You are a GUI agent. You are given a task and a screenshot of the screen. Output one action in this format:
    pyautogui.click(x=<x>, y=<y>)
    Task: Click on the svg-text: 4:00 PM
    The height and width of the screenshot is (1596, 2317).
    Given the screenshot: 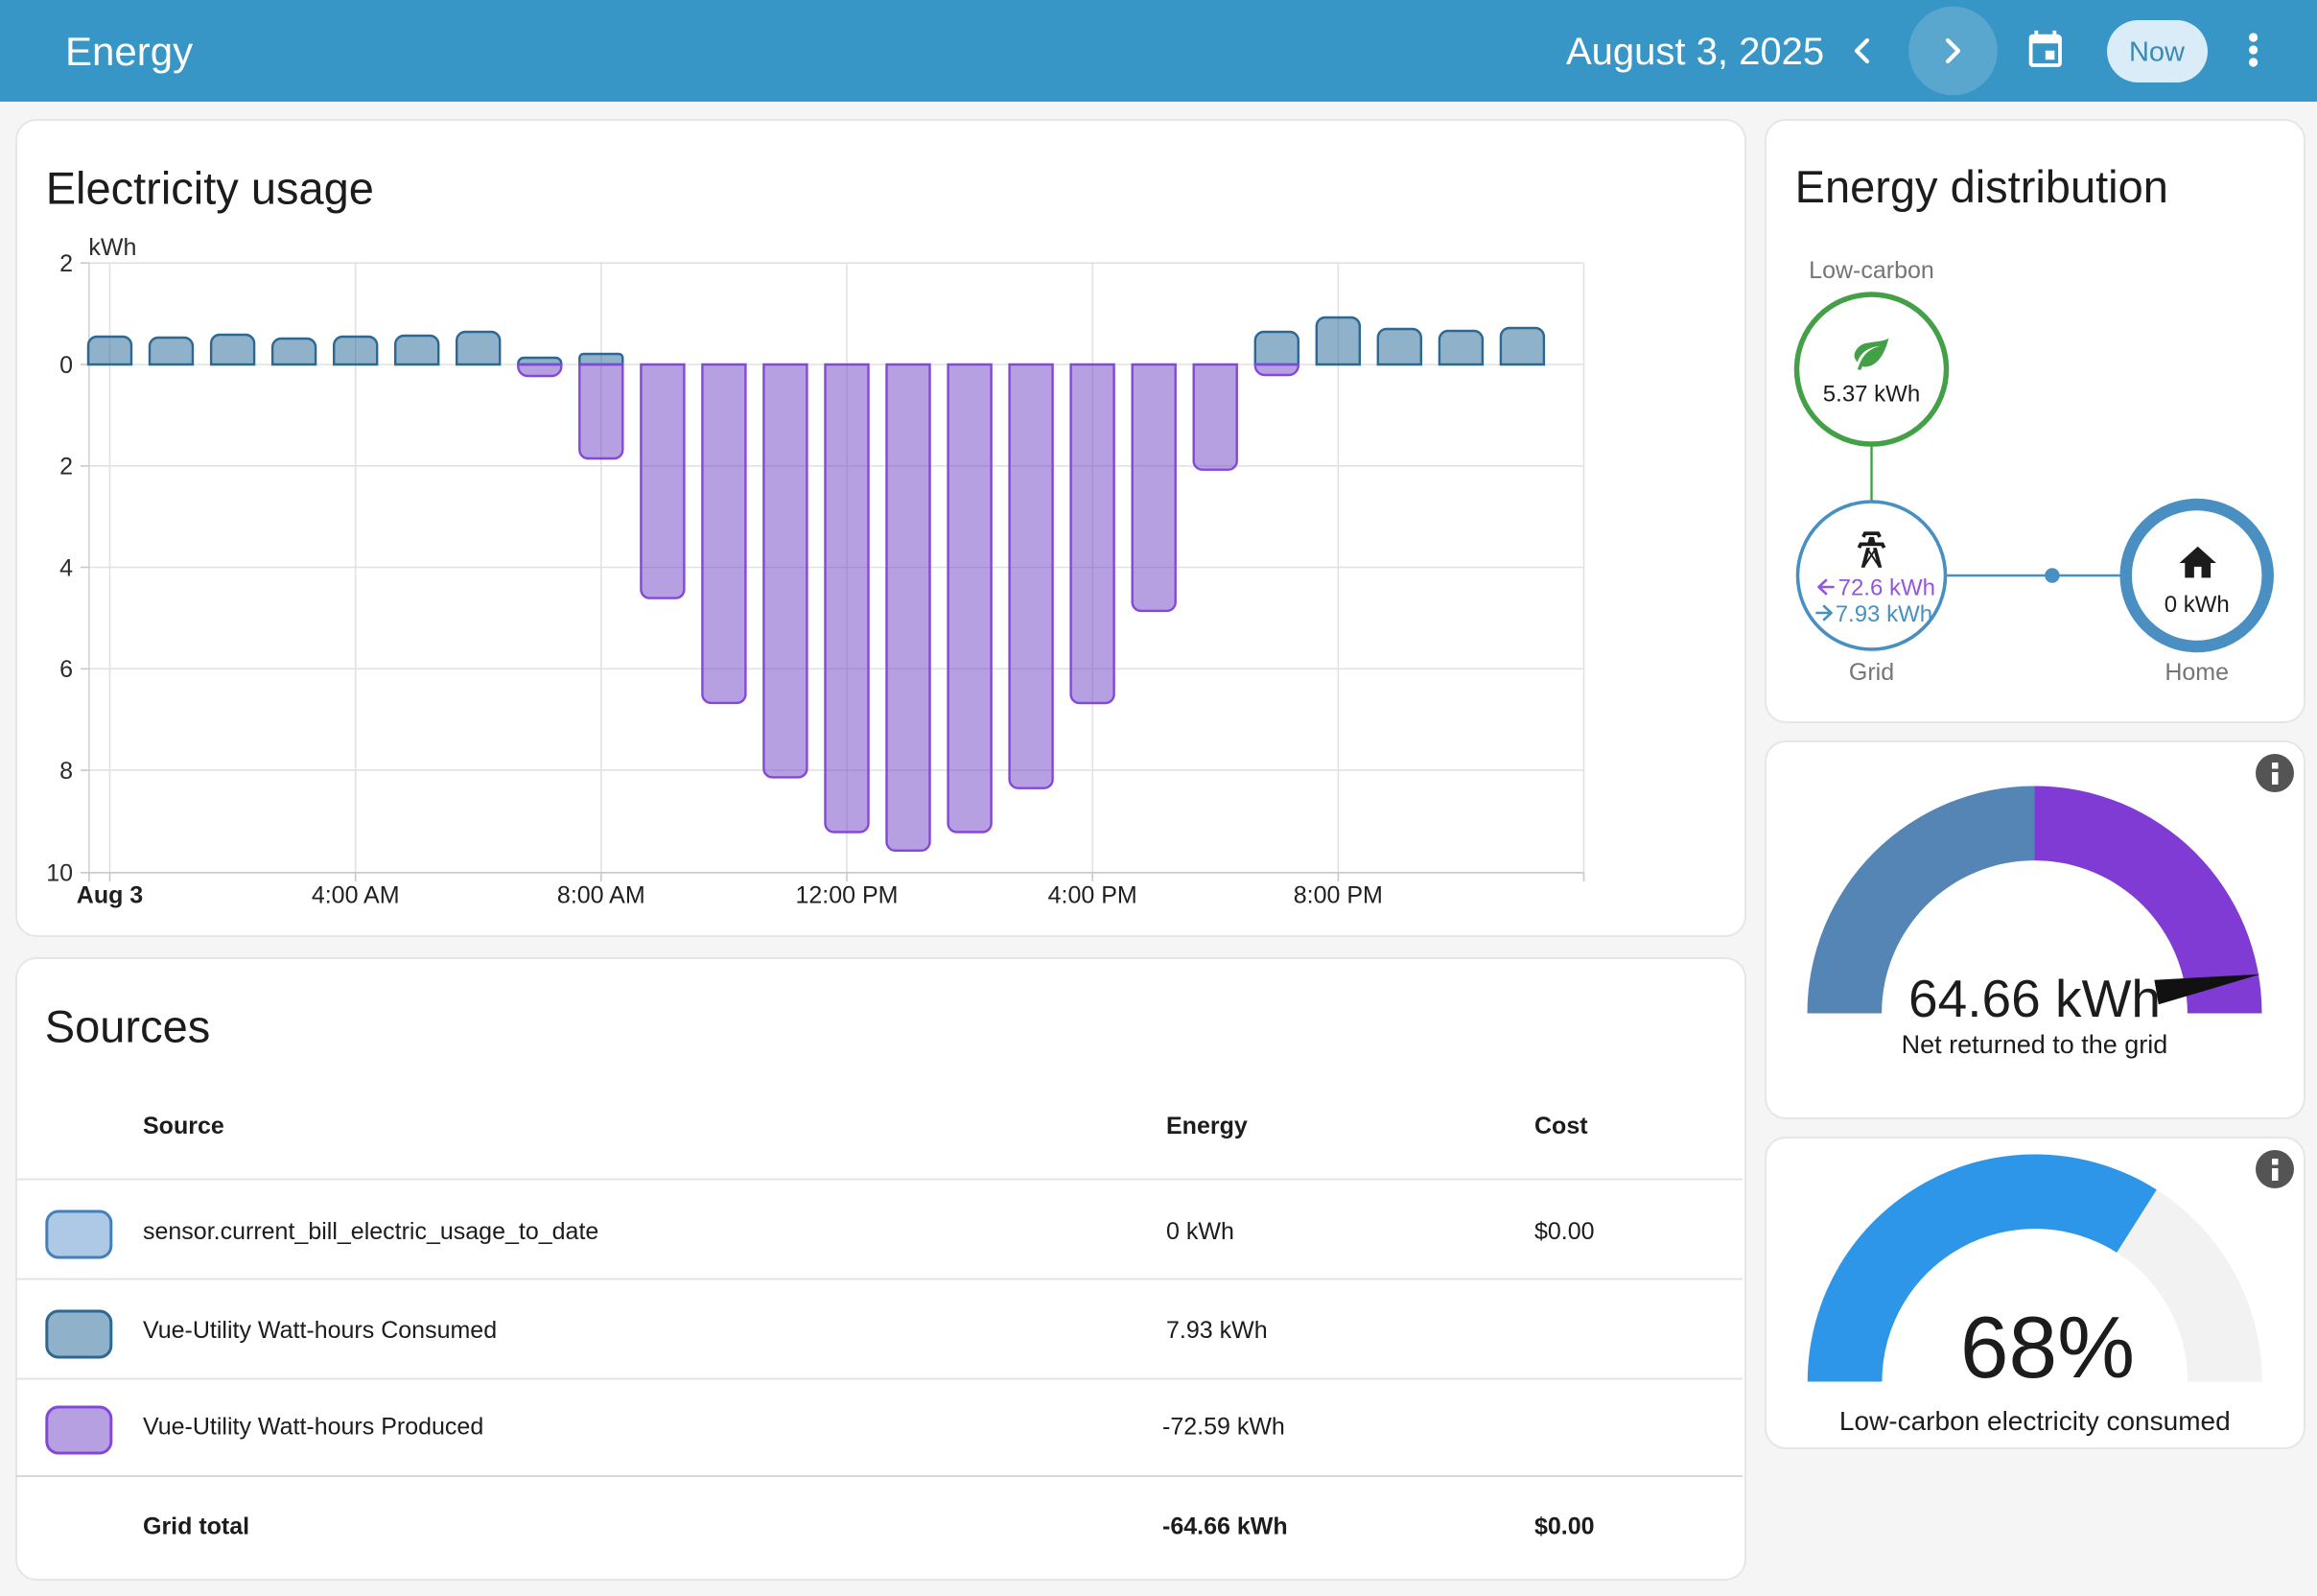 What is the action you would take?
    pyautogui.click(x=1092, y=895)
    